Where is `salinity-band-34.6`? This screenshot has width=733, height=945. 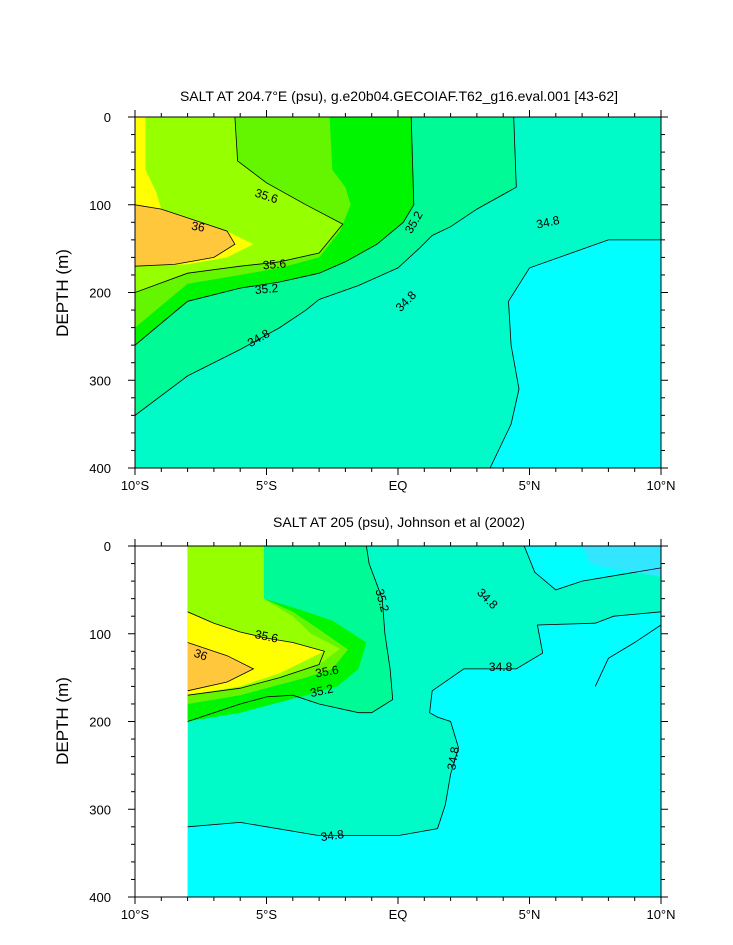 salinity-band-34.6 is located at coordinates (628, 656).